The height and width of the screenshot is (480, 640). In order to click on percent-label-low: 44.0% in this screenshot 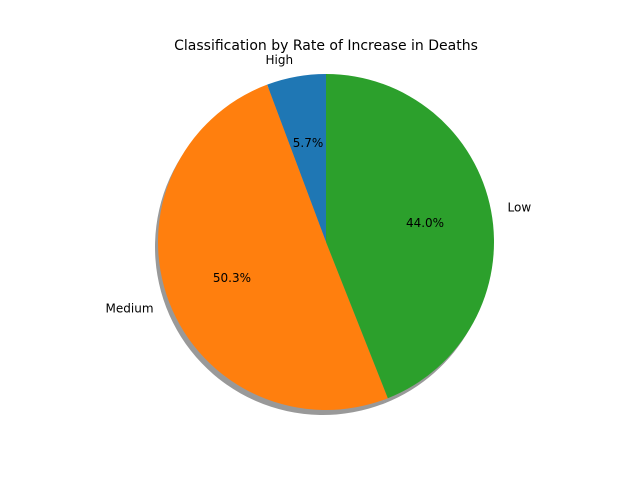, I will do `click(425, 223)`.